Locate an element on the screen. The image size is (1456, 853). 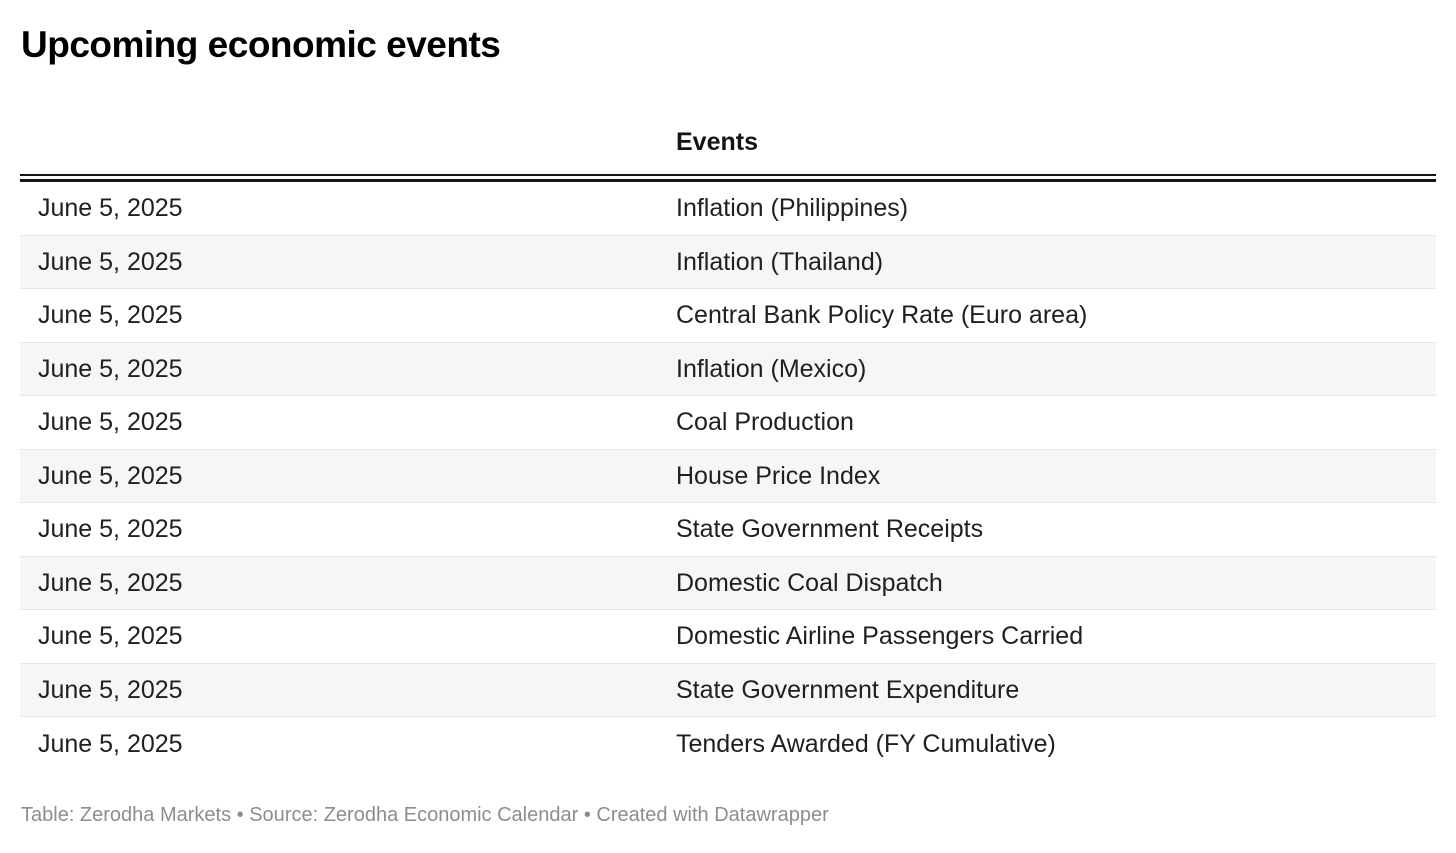
table-row: June 5, 2025 Coal Production is located at coordinates (728, 423).